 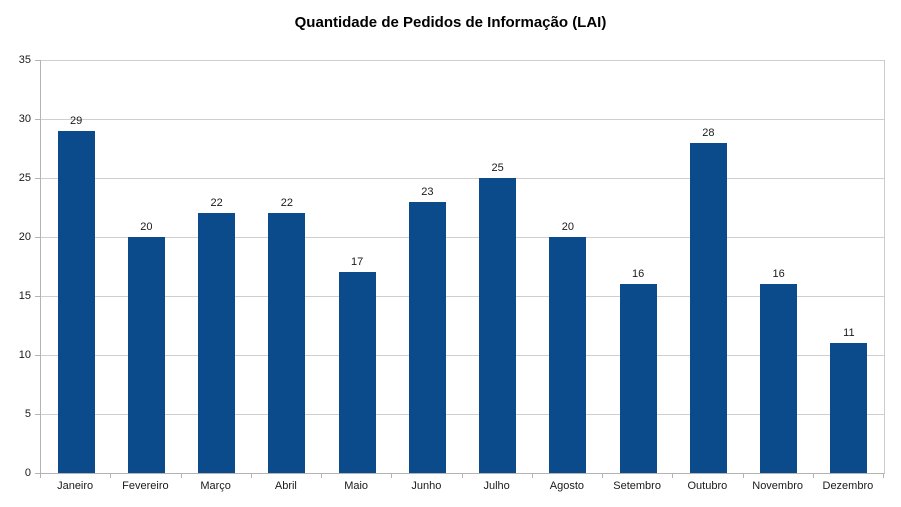 I want to click on x-tick-label: Janeiro, so click(x=75, y=486).